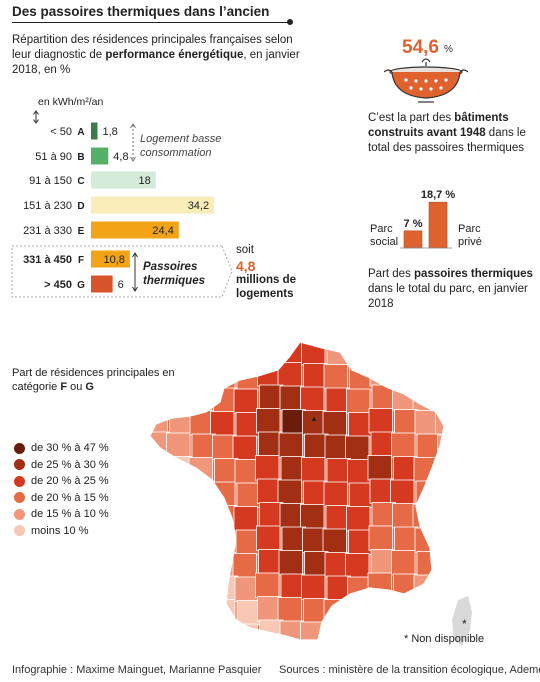 Image resolution: width=540 pixels, height=682 pixels. What do you see at coordinates (61, 465) in the screenshot?
I see `legend-item: de 25 % à 30 %` at bounding box center [61, 465].